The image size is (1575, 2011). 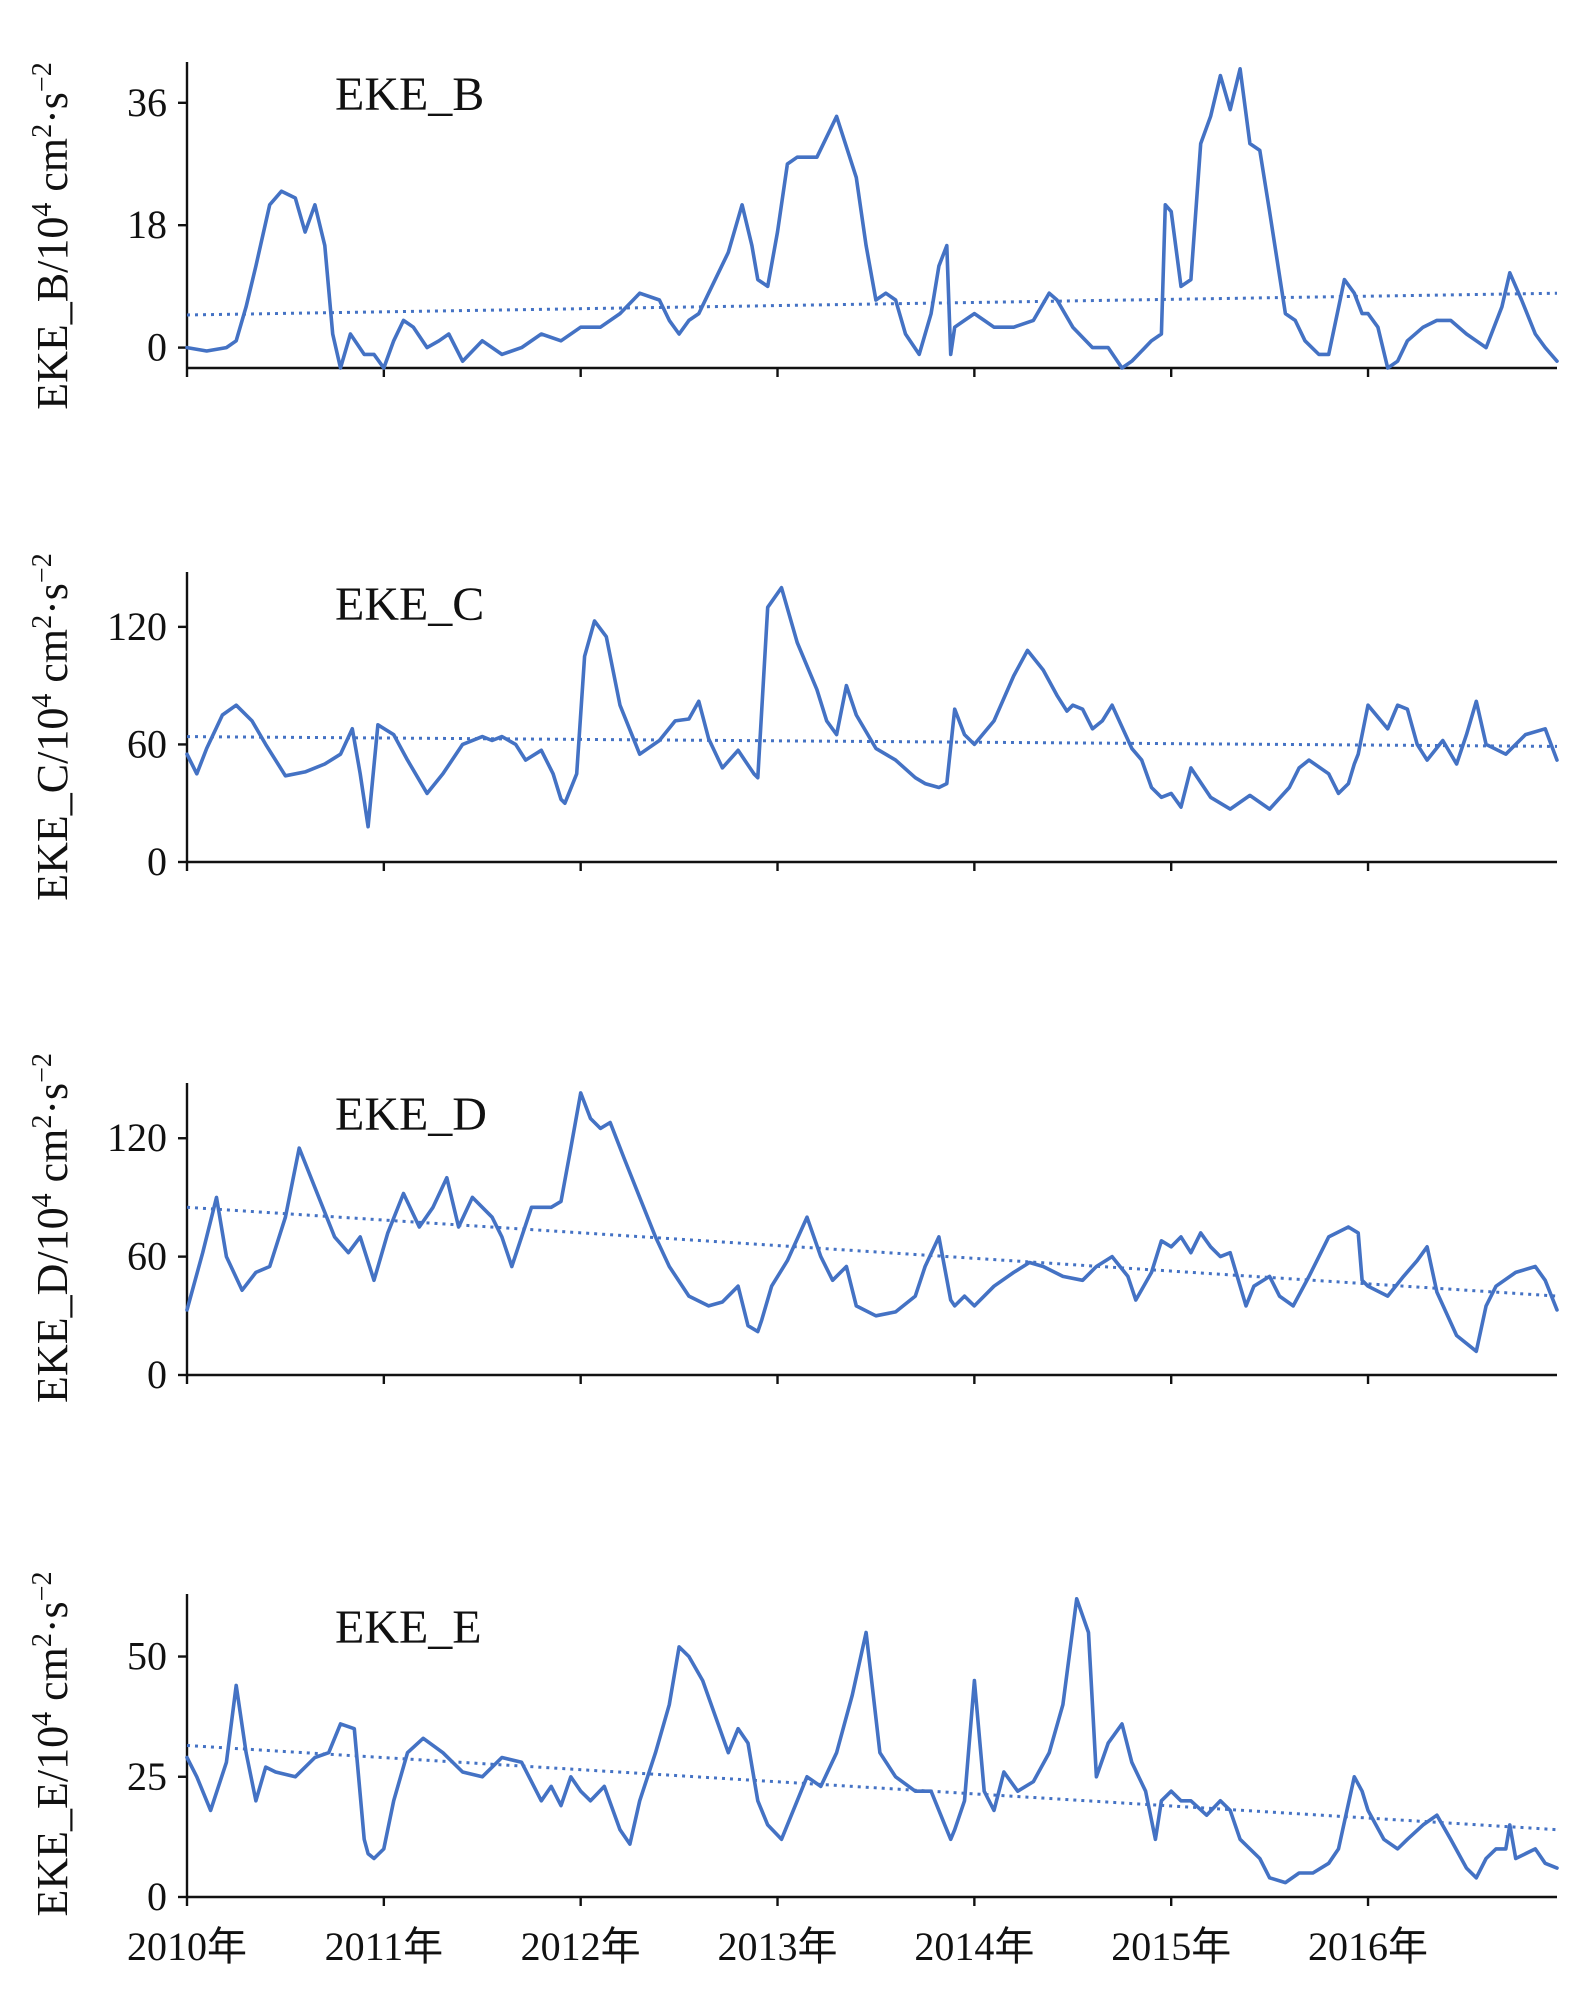 I want to click on y-axis-label: EKE_B/104 cm2·s−2, so click(x=52, y=235).